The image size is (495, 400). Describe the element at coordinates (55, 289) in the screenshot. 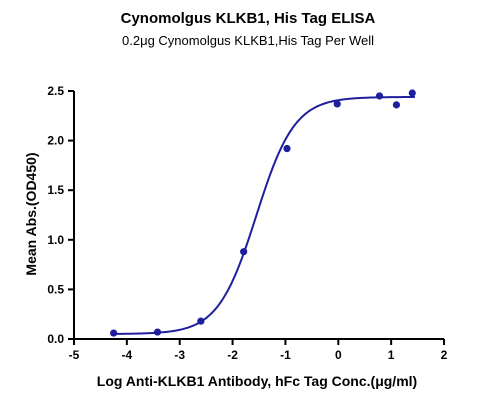

I see `y-tick-label: 0.5` at that location.